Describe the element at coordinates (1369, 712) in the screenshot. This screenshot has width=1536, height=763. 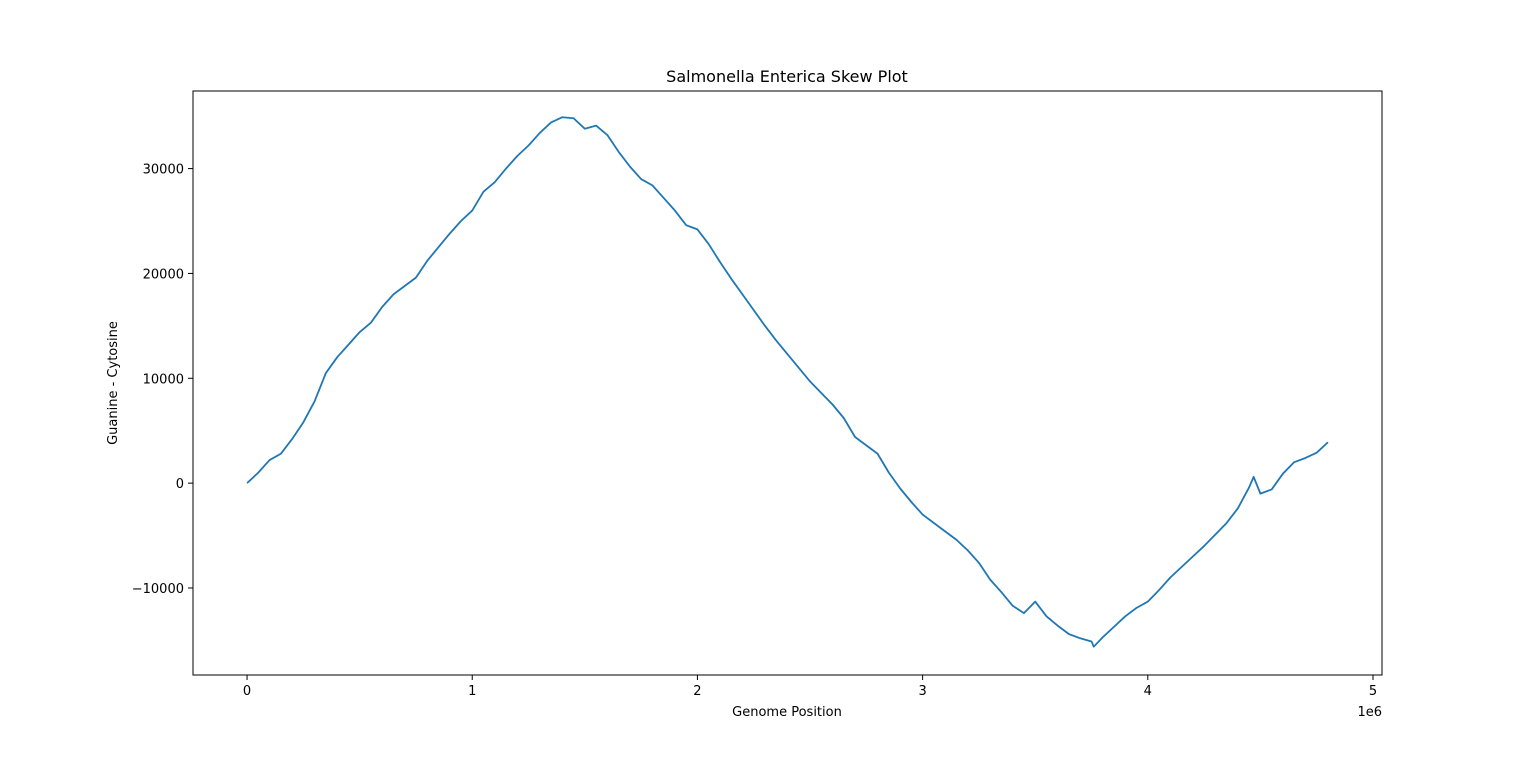
I see `x-axis-offset-label: 1e6` at that location.